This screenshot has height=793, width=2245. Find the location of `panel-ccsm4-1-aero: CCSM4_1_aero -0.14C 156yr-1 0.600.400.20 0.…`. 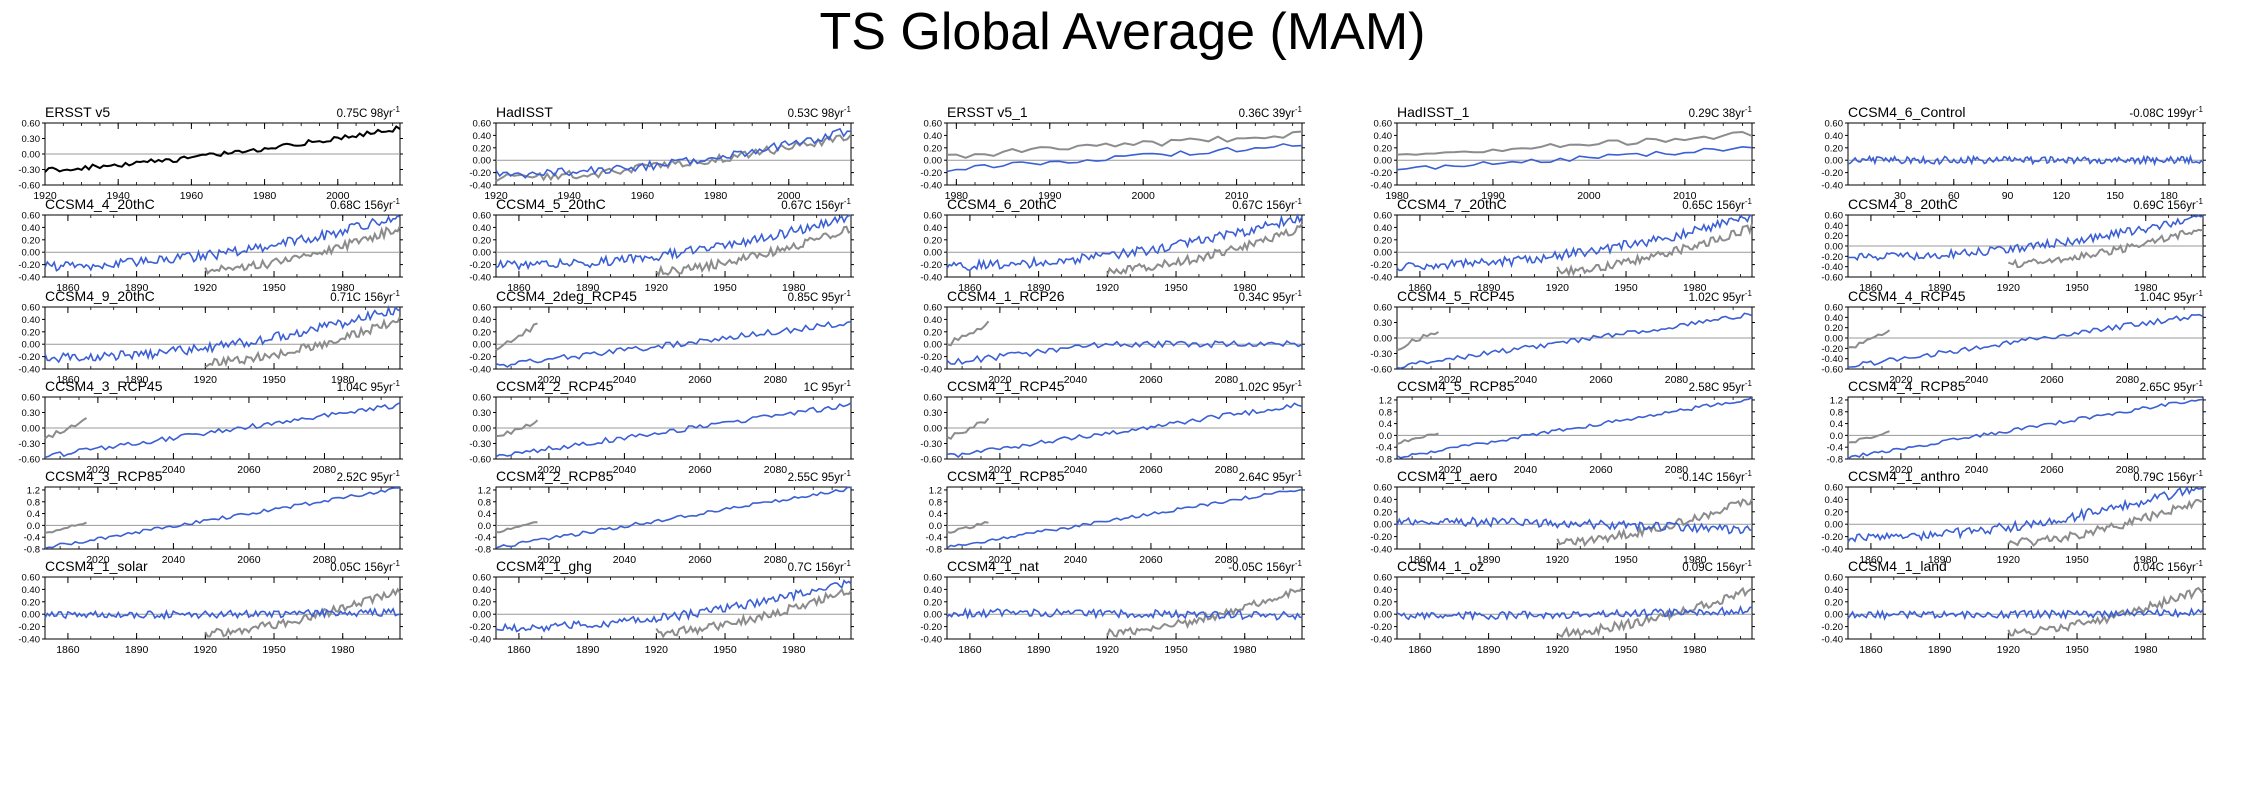

panel-ccsm4-1-aero: CCSM4_1_aero -0.14C 156yr-1 0.600.400.20 0.… is located at coordinates (1562, 517).